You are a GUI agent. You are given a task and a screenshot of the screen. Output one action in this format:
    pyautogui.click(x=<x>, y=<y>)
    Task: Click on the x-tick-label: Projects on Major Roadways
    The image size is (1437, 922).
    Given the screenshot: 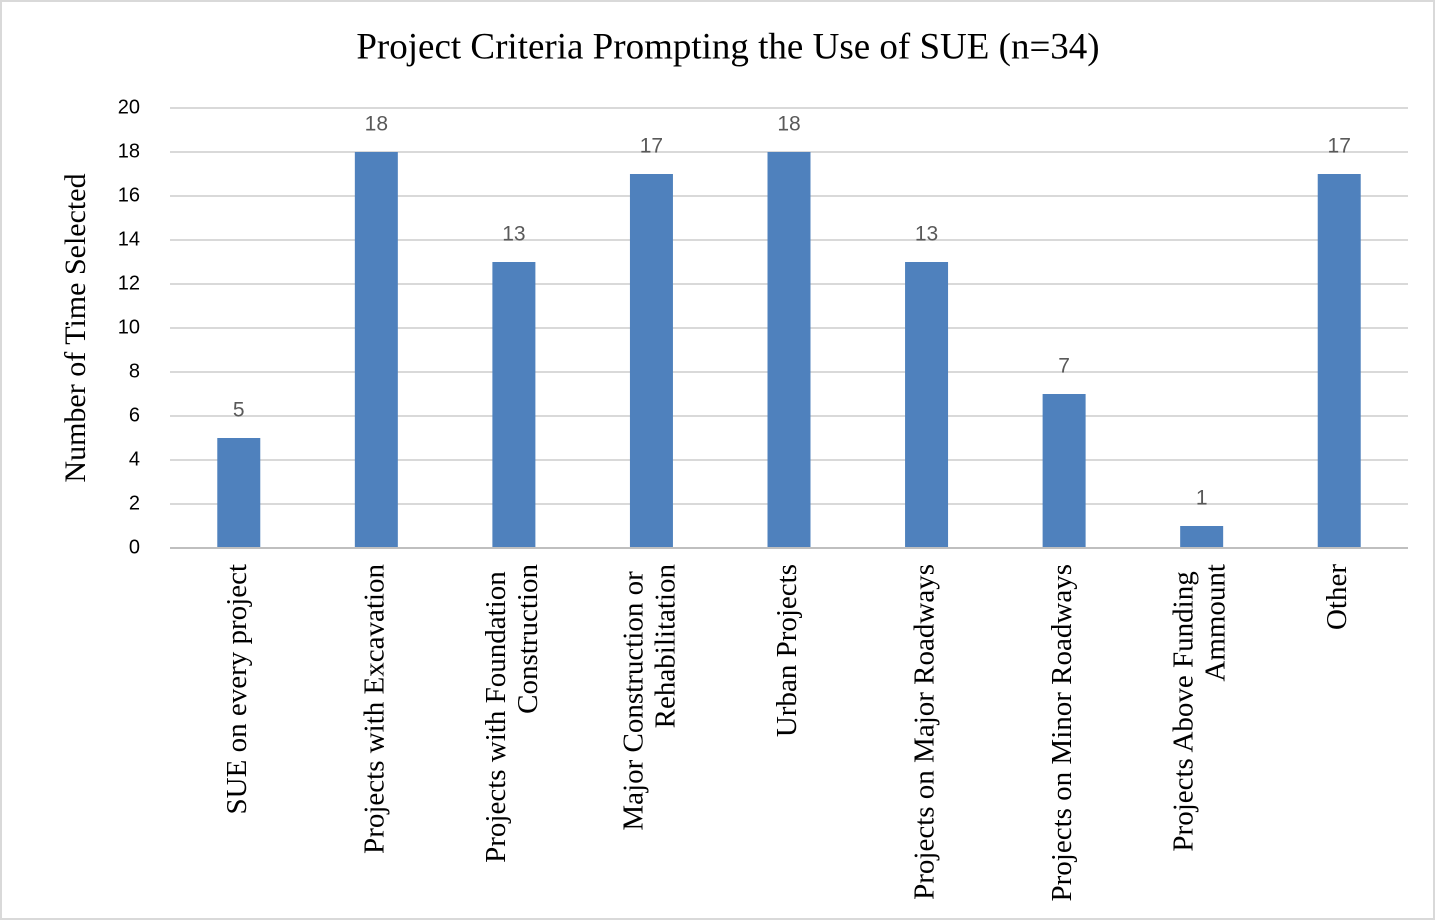 What is the action you would take?
    pyautogui.click(x=924, y=732)
    